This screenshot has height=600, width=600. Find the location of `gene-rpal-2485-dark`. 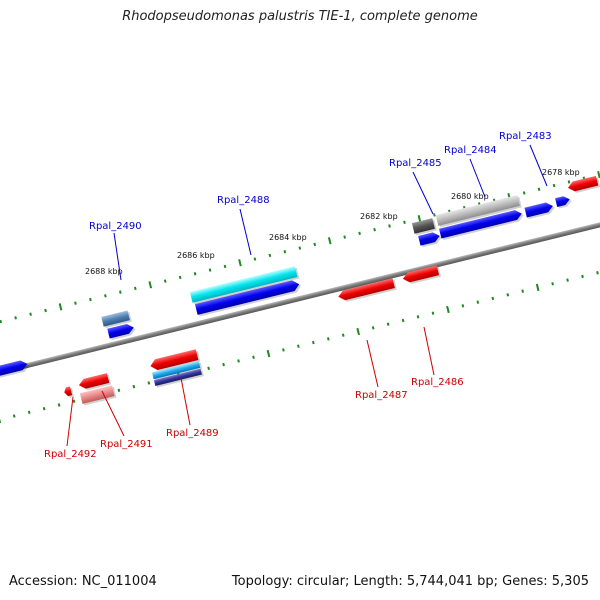

gene-rpal-2485-dark is located at coordinates (423, 226).